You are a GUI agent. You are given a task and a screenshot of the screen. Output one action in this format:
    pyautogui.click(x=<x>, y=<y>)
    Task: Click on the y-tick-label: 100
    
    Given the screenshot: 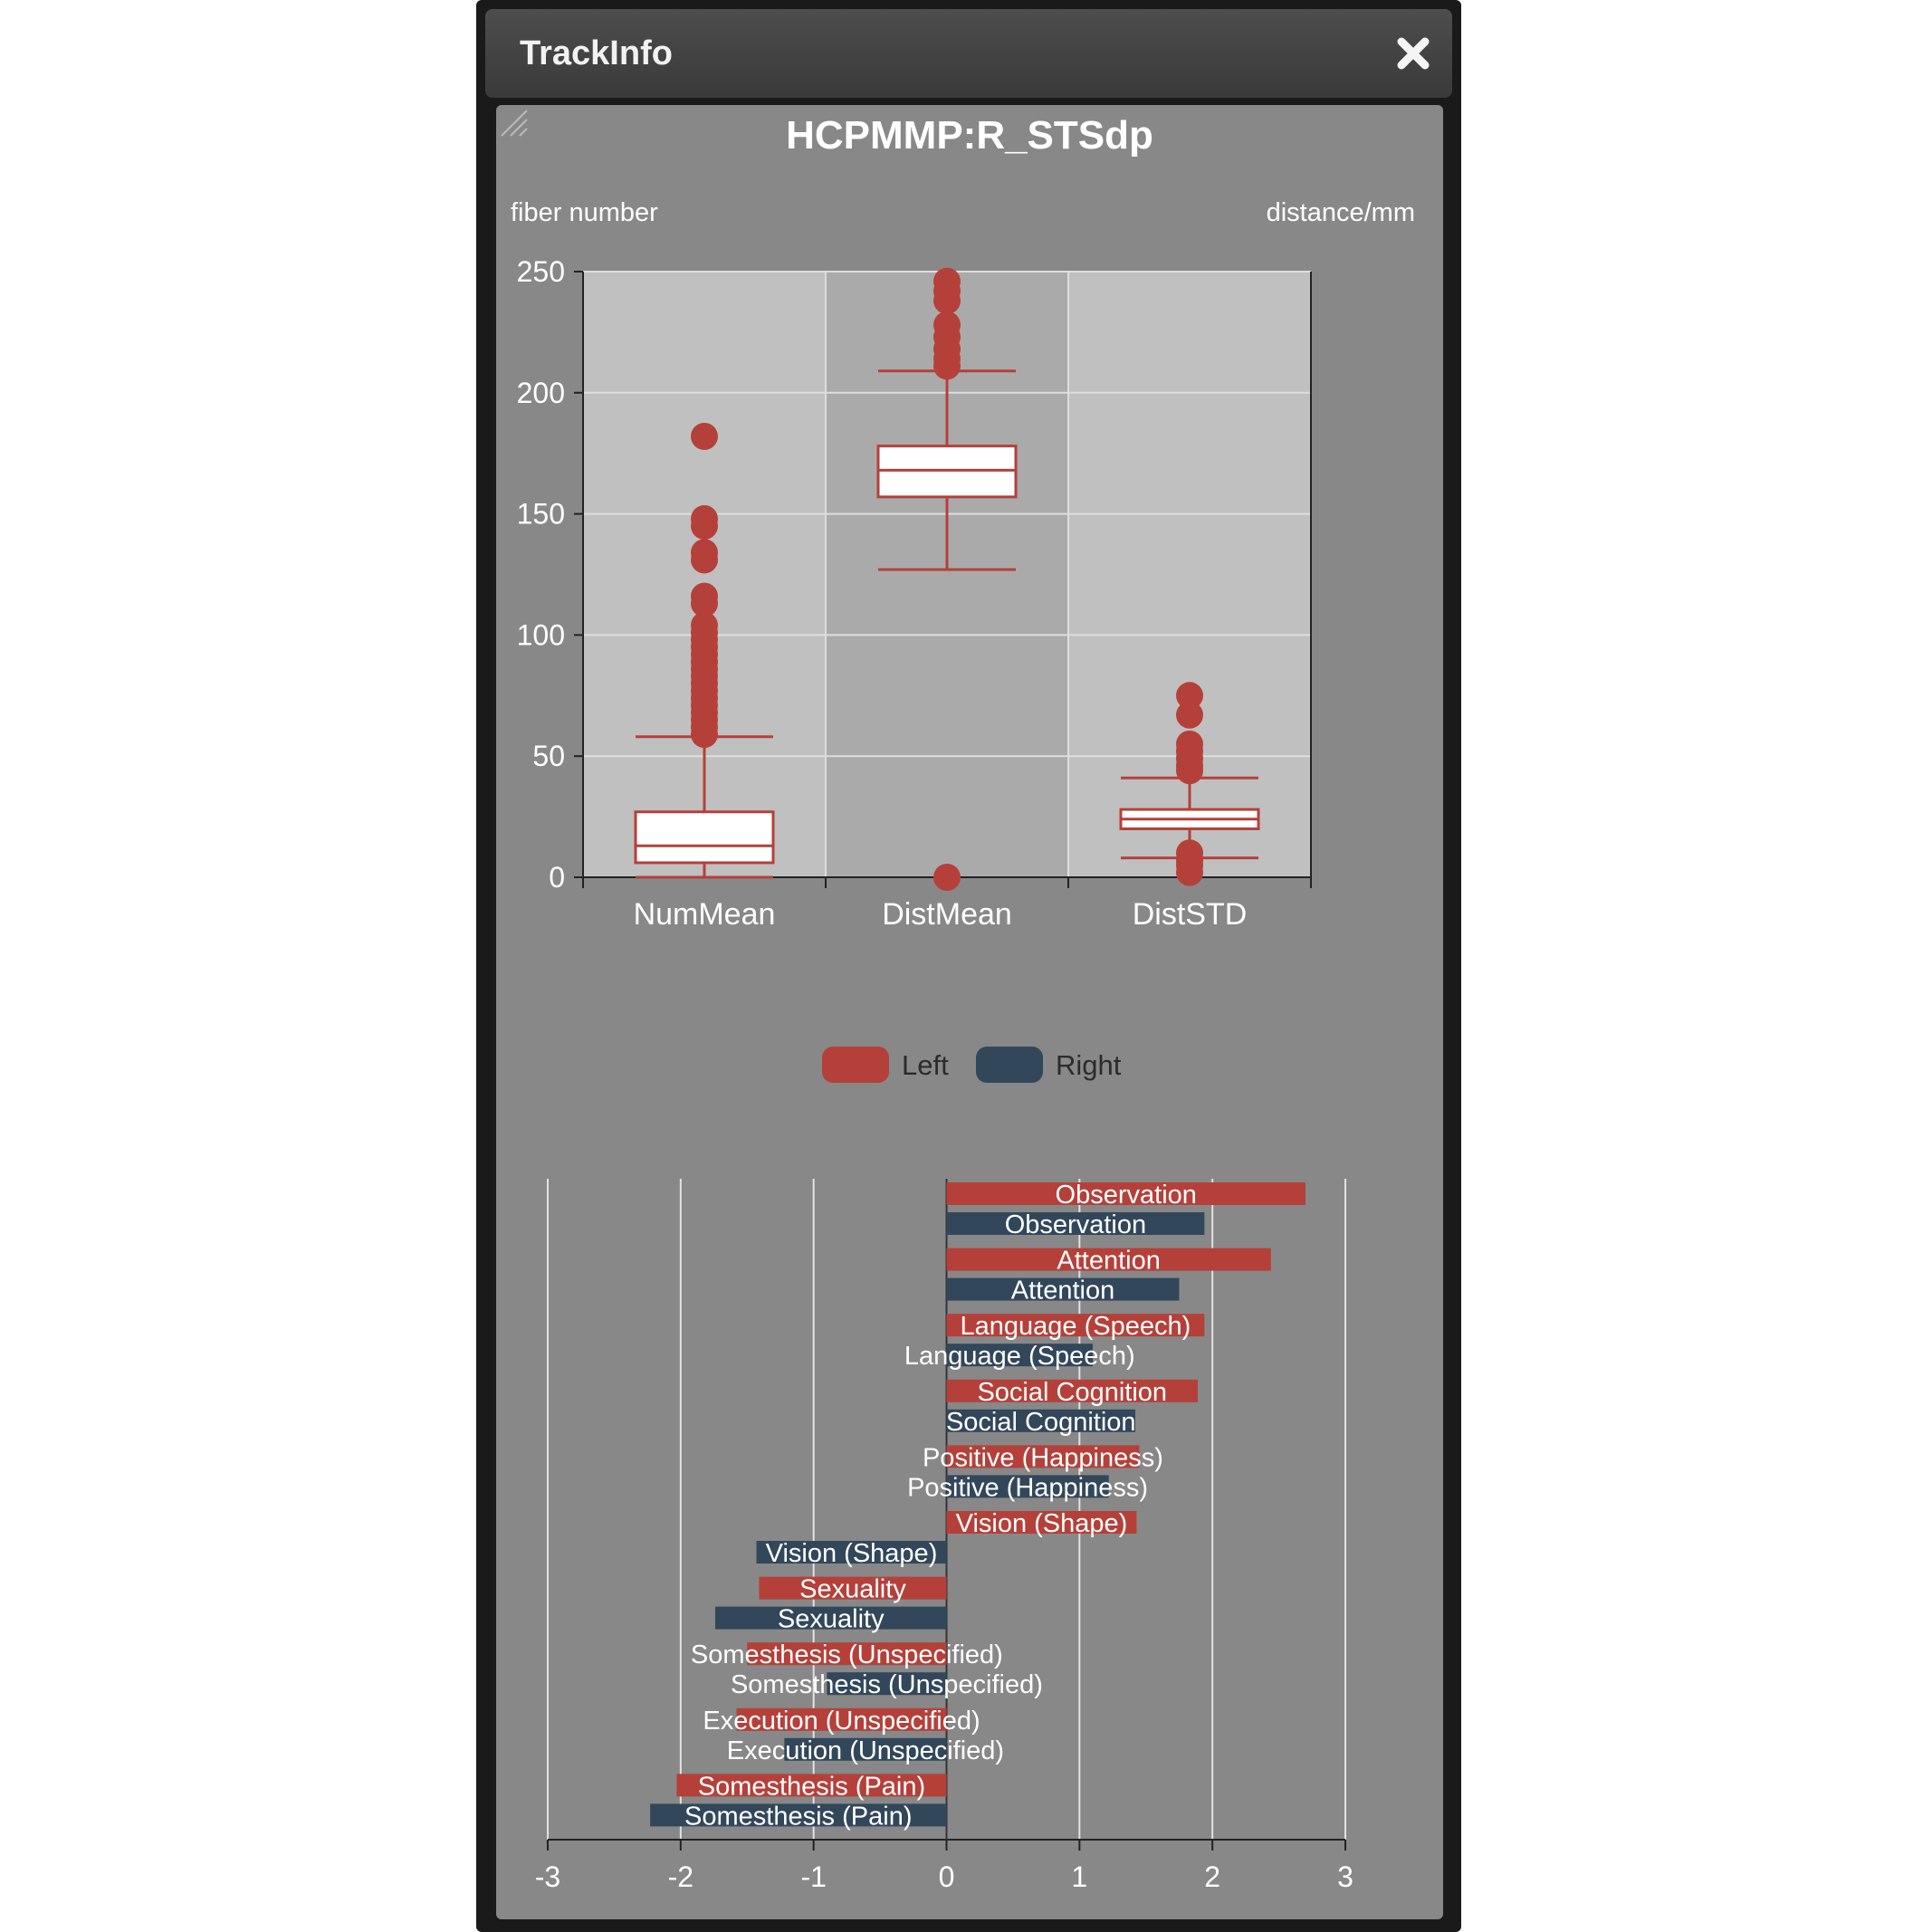 What is the action you would take?
    pyautogui.click(x=541, y=634)
    